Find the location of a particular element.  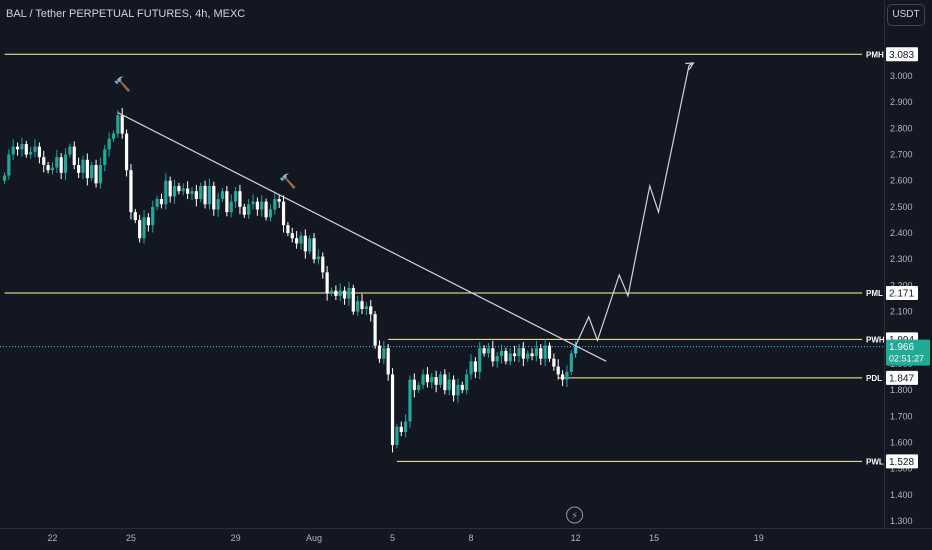

price-tick-label: 1.300 is located at coordinates (901, 521).